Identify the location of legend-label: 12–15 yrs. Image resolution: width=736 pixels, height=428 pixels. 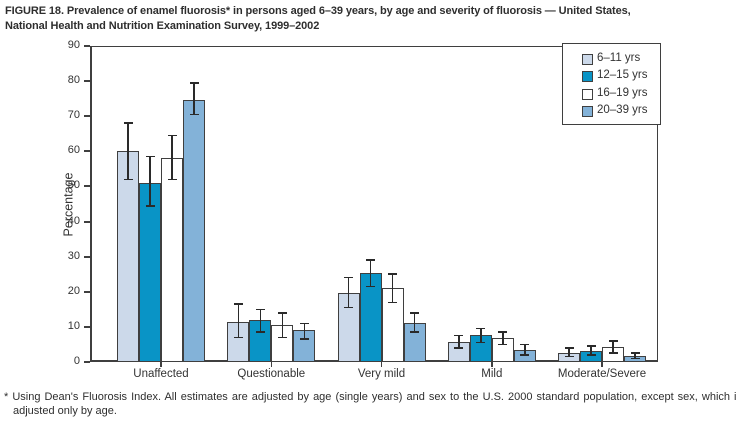
(622, 75).